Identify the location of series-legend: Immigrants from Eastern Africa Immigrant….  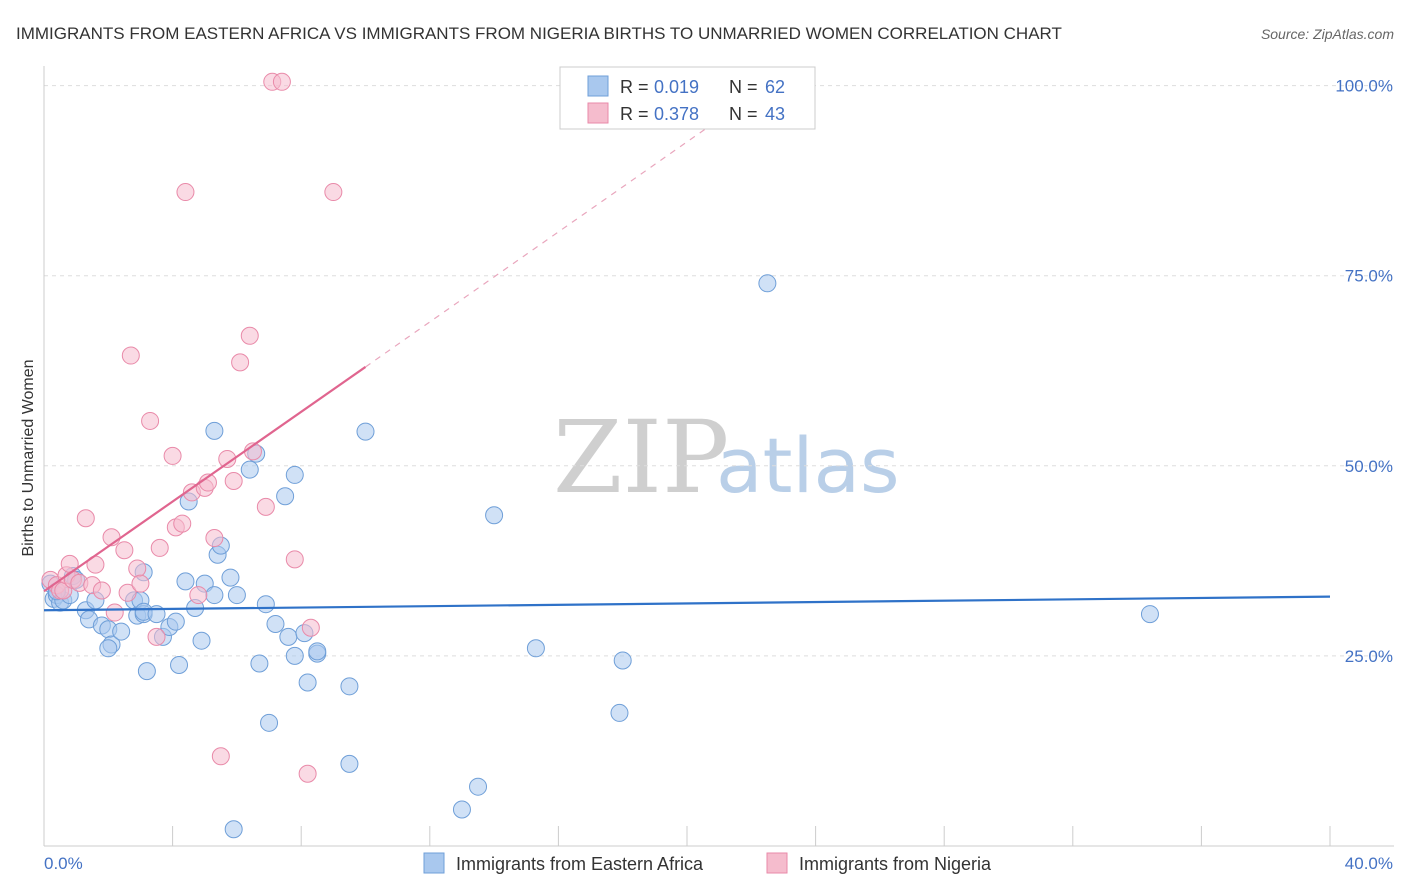
(707, 863).